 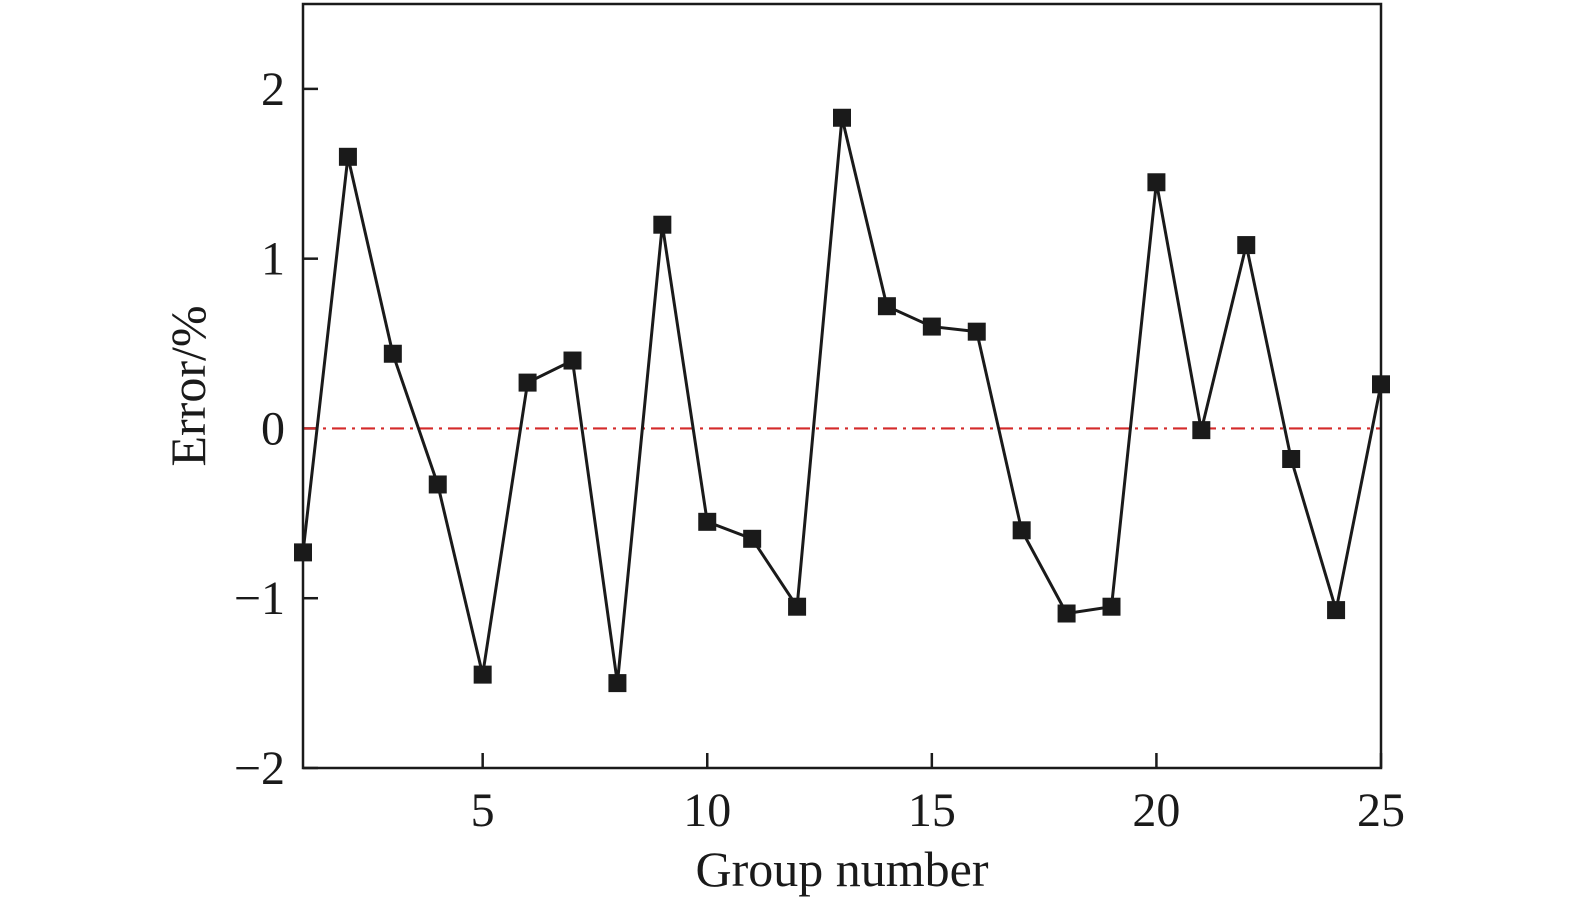 I want to click on x-tick-label: 10, so click(x=707, y=810).